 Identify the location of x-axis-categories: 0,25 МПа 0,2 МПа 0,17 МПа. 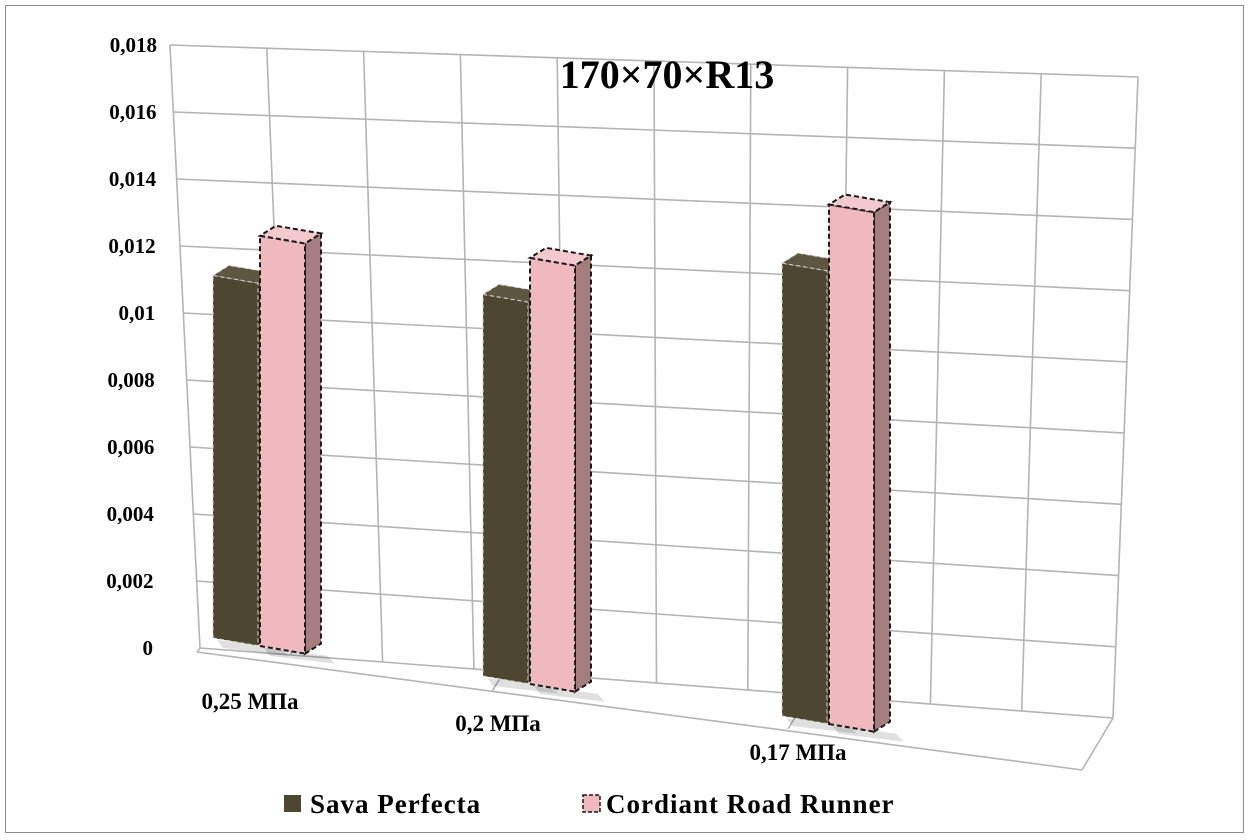
(524, 727).